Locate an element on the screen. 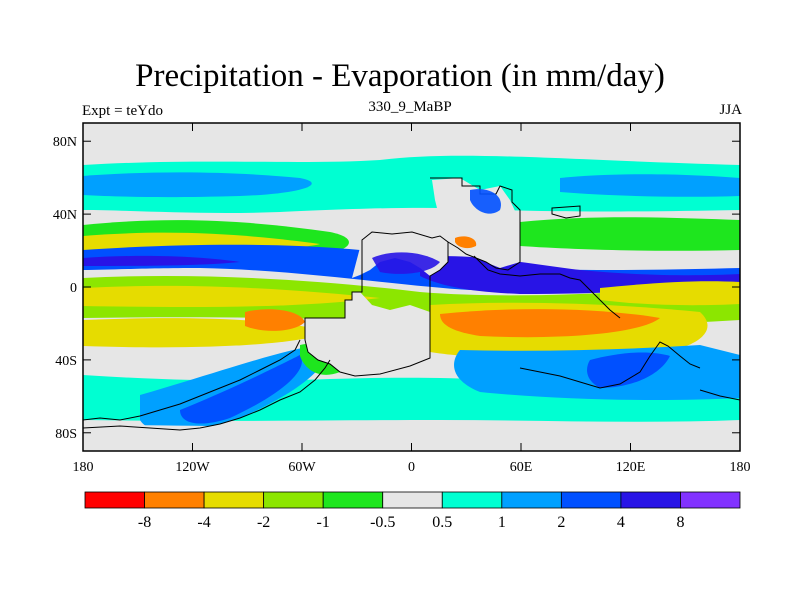  outline-africa-australia is located at coordinates (610, 365).